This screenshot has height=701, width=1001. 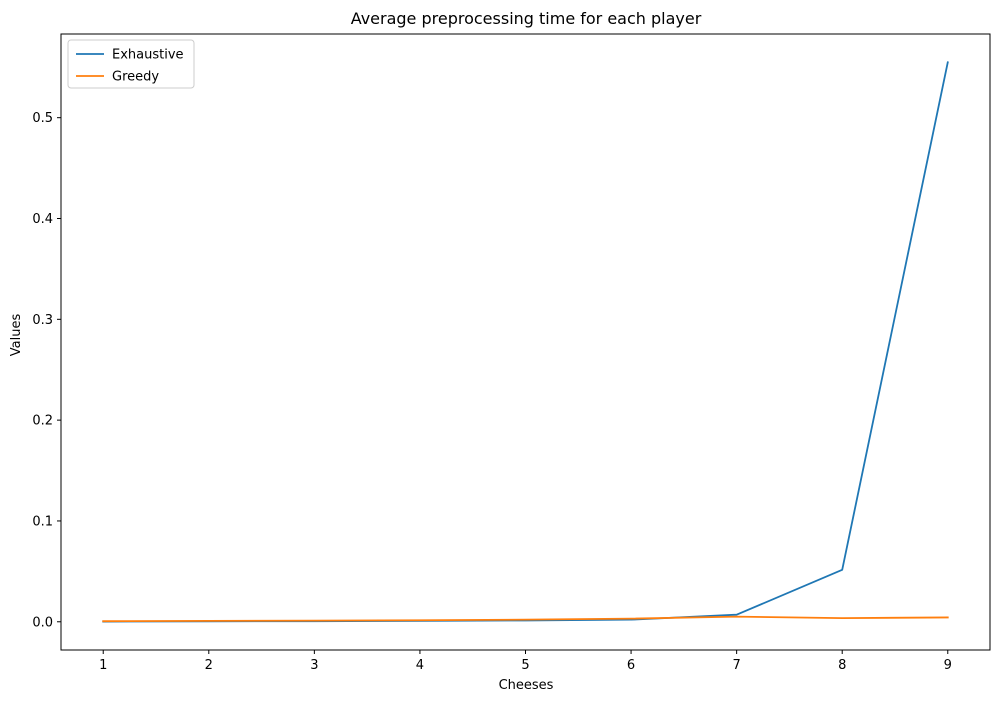 I want to click on legend-label-greedy: Greedy, so click(x=135, y=77).